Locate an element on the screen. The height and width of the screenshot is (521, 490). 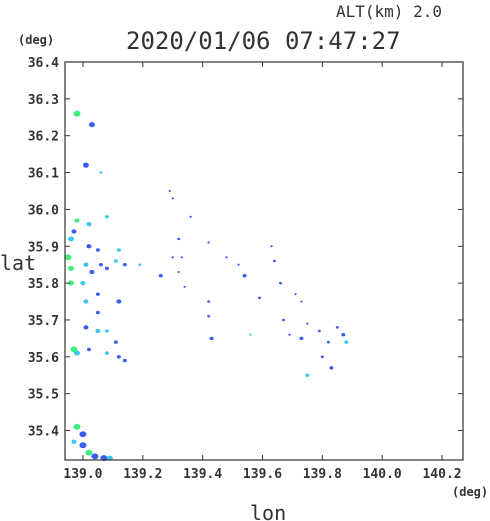
x-tick-label: 139.4 is located at coordinates (202, 474).